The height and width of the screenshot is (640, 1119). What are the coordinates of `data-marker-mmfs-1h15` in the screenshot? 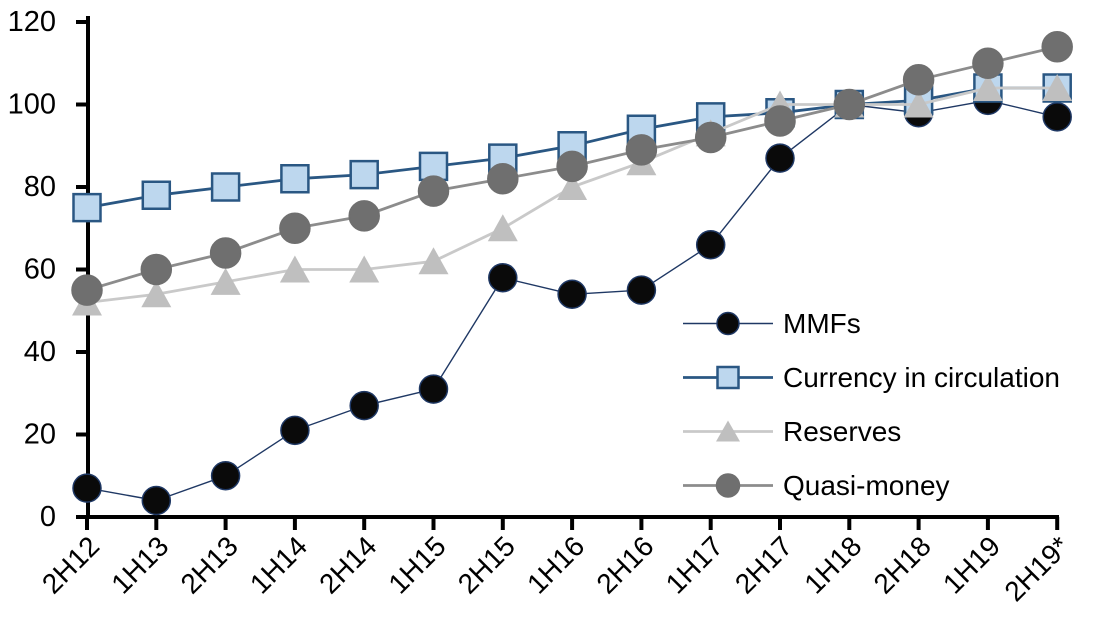 It's located at (433, 389).